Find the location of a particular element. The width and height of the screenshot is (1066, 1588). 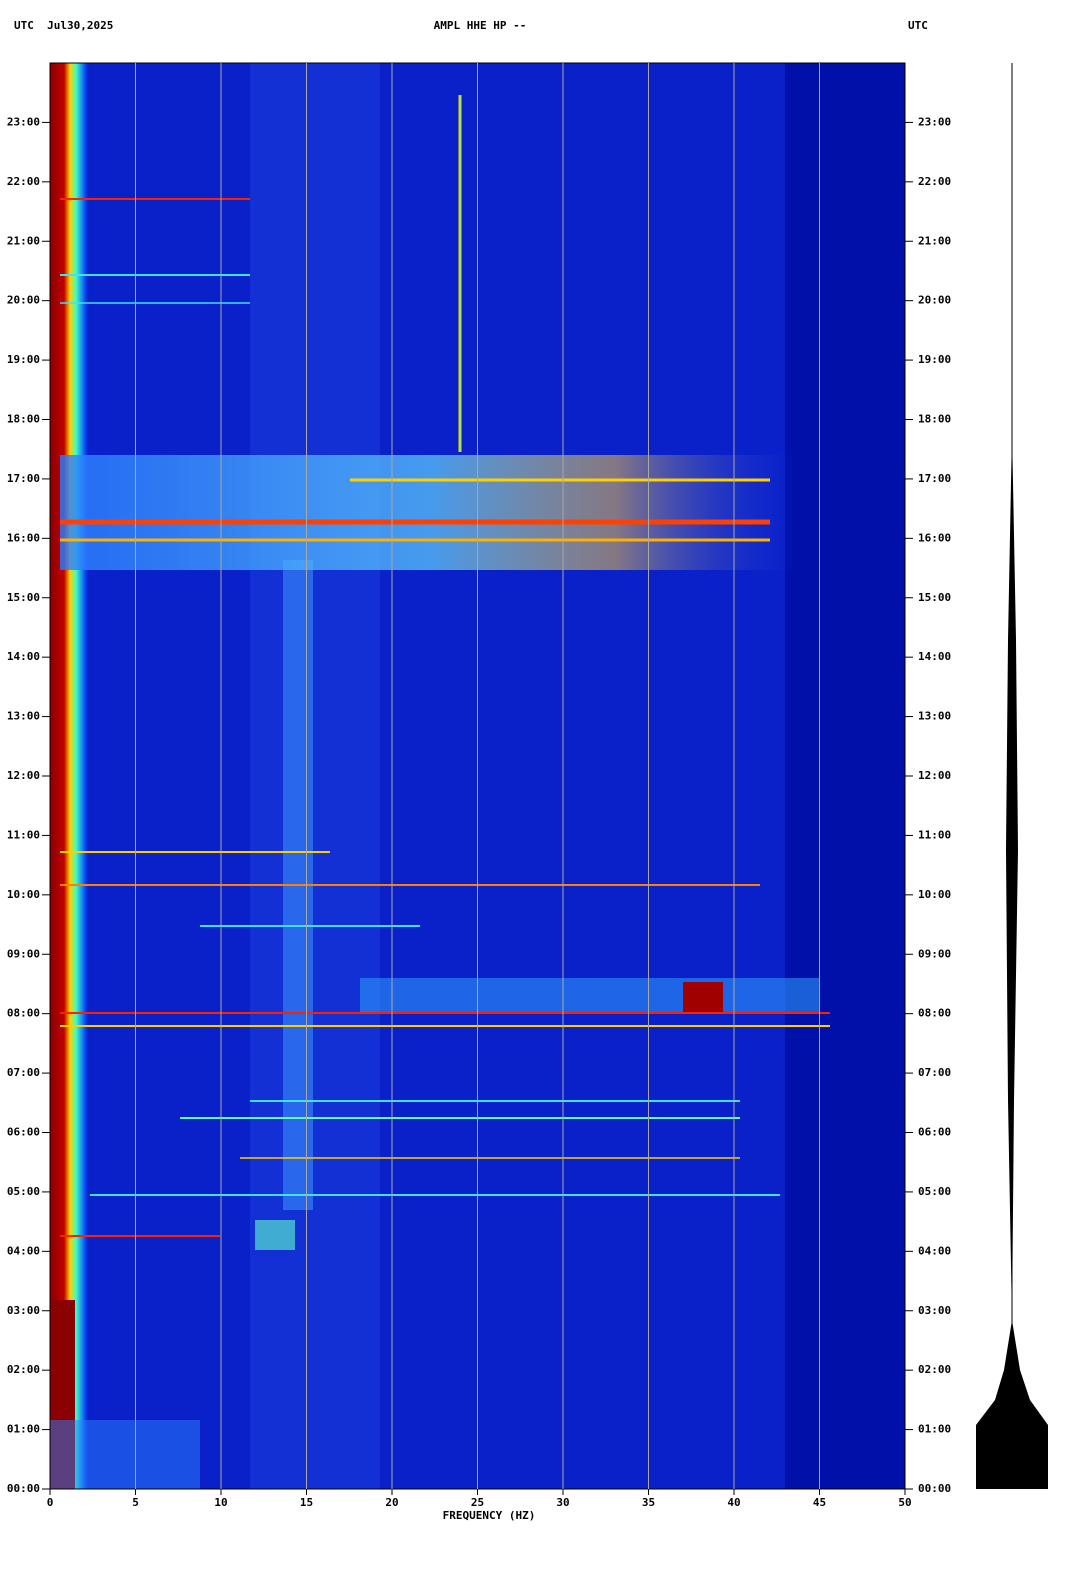

y-tick-label: 19:00 is located at coordinates (23, 359).